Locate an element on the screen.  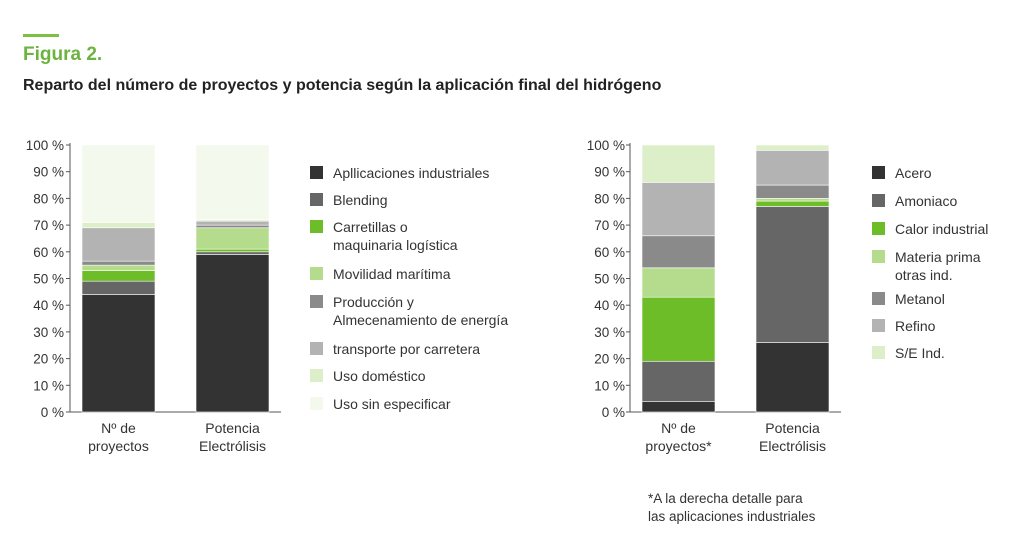
legend-label: Materia prima is located at coordinates (938, 257).